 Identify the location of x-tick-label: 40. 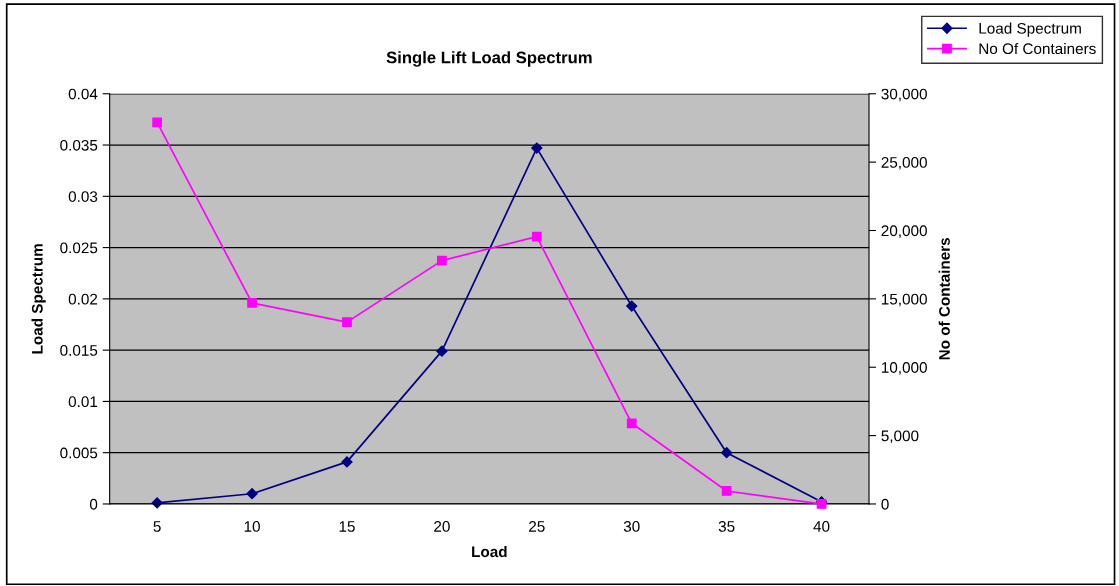
(821, 526).